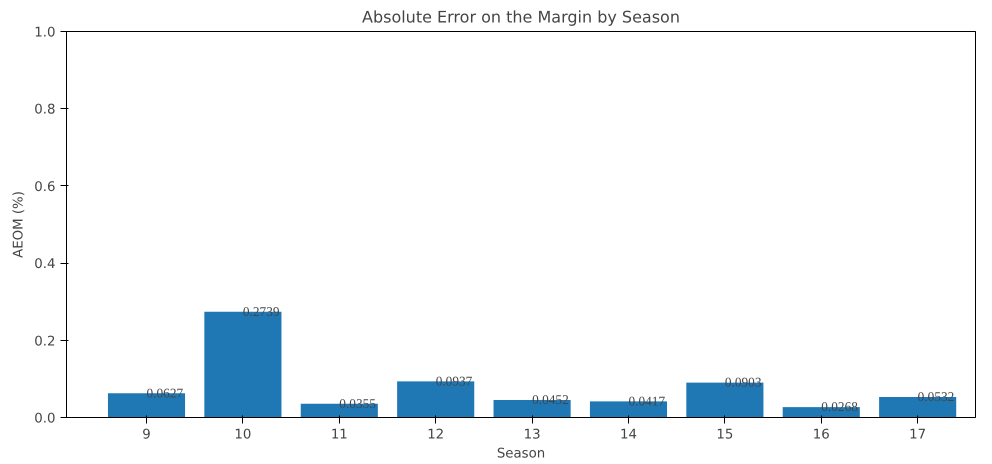  I want to click on data-label: 0.0627, so click(165, 392).